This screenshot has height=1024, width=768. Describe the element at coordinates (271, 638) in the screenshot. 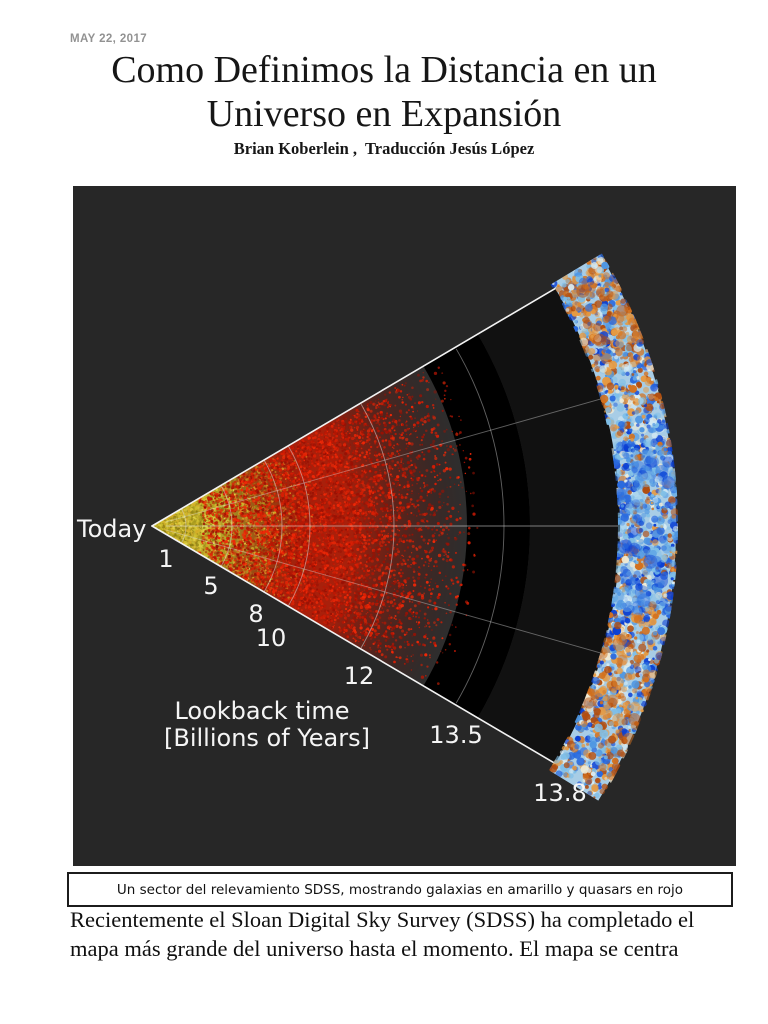

I see `tick-label-10: 10` at that location.